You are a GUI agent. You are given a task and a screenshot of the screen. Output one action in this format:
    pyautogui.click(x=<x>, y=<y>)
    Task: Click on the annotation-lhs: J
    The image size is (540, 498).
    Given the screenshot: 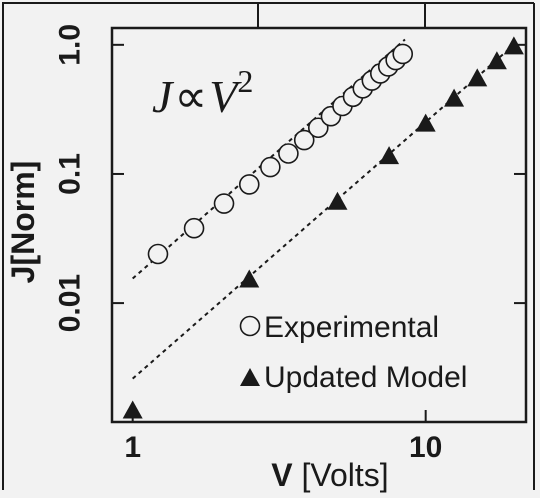 What is the action you would take?
    pyautogui.click(x=163, y=96)
    